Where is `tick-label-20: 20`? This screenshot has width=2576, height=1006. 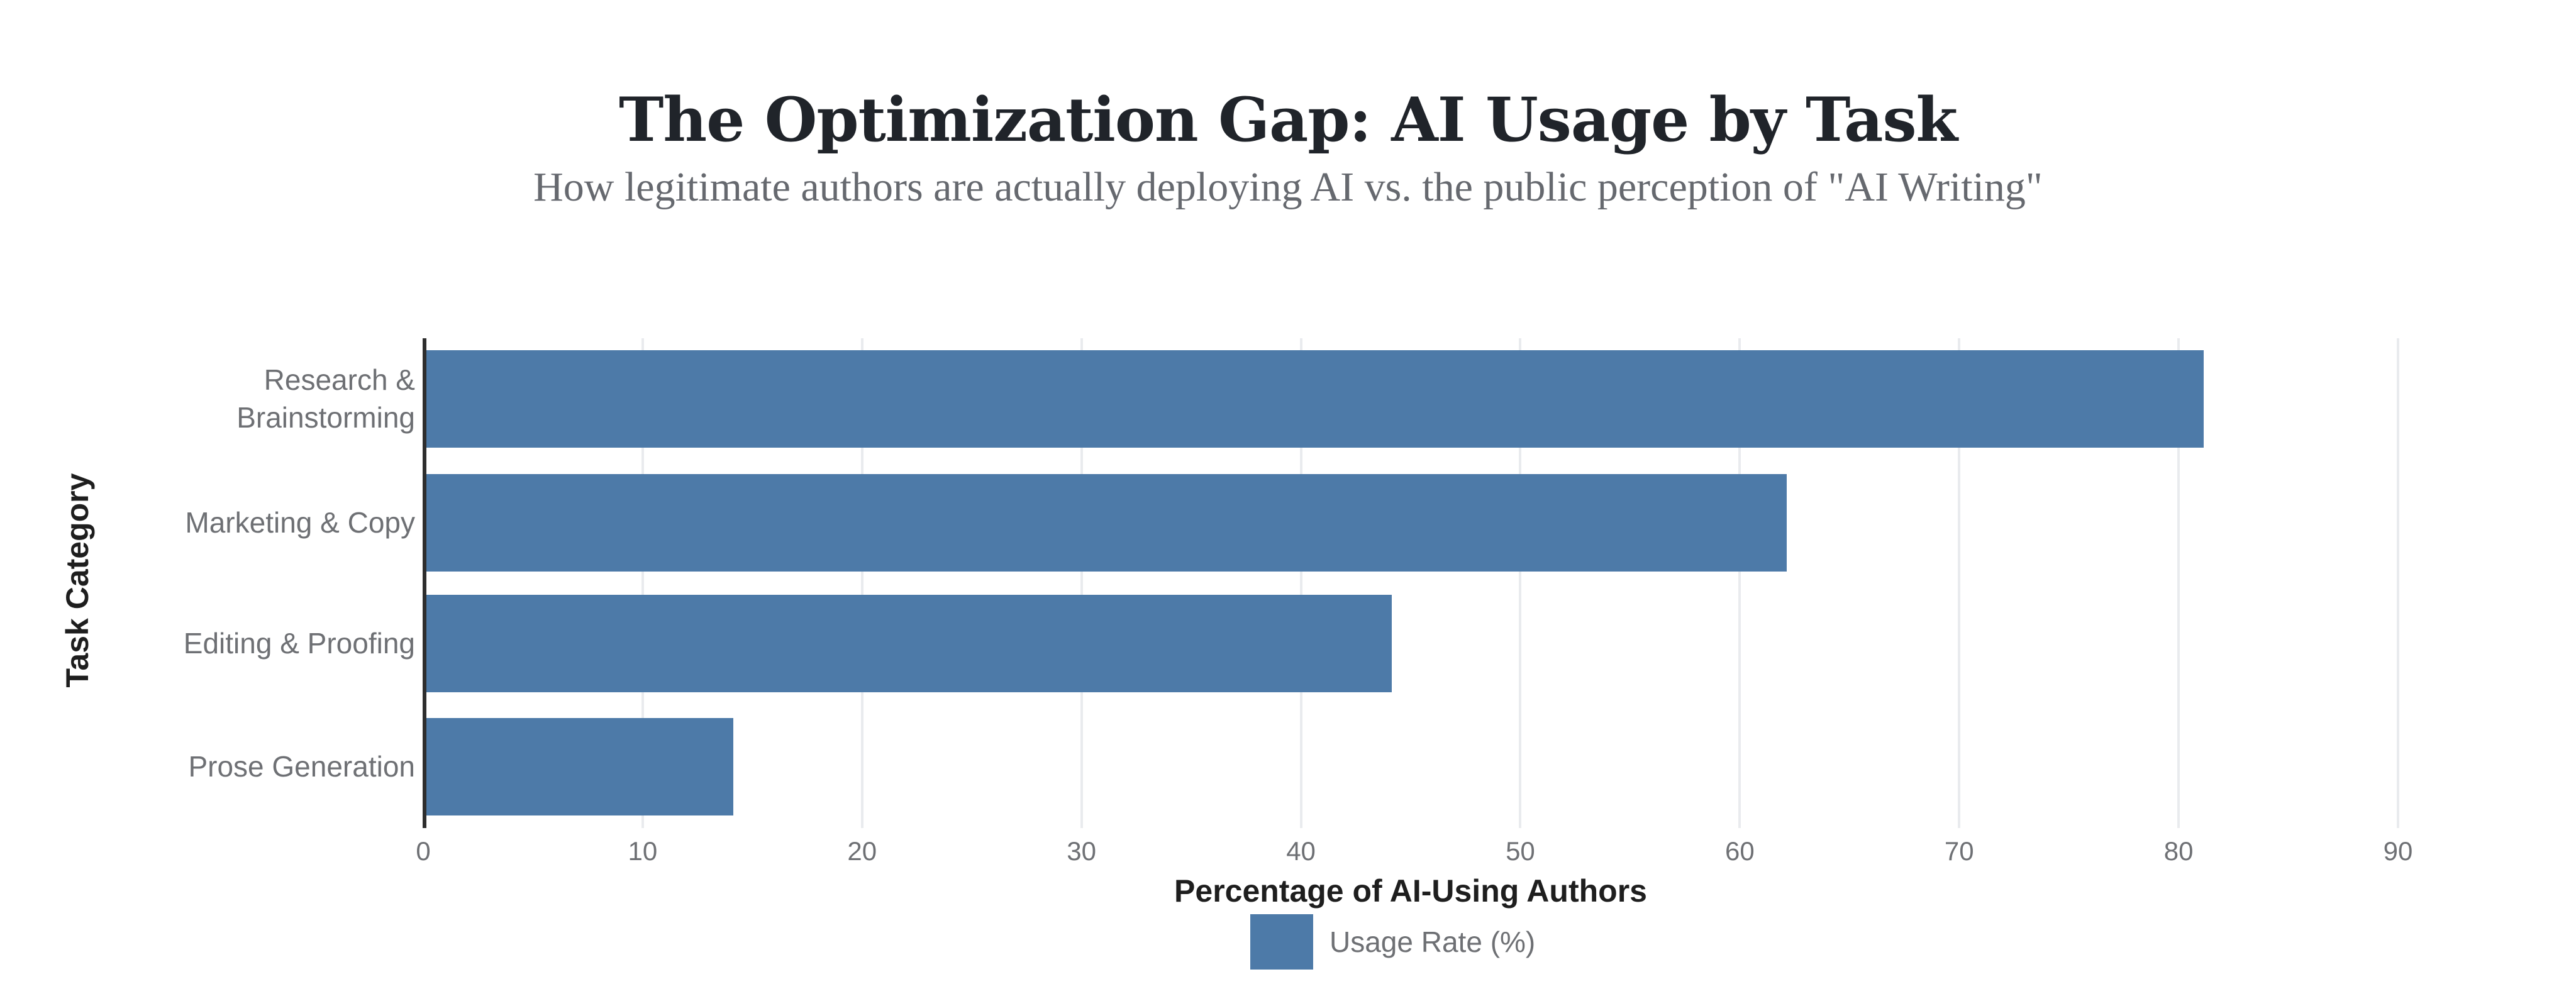
tick-label-20: 20 is located at coordinates (862, 851).